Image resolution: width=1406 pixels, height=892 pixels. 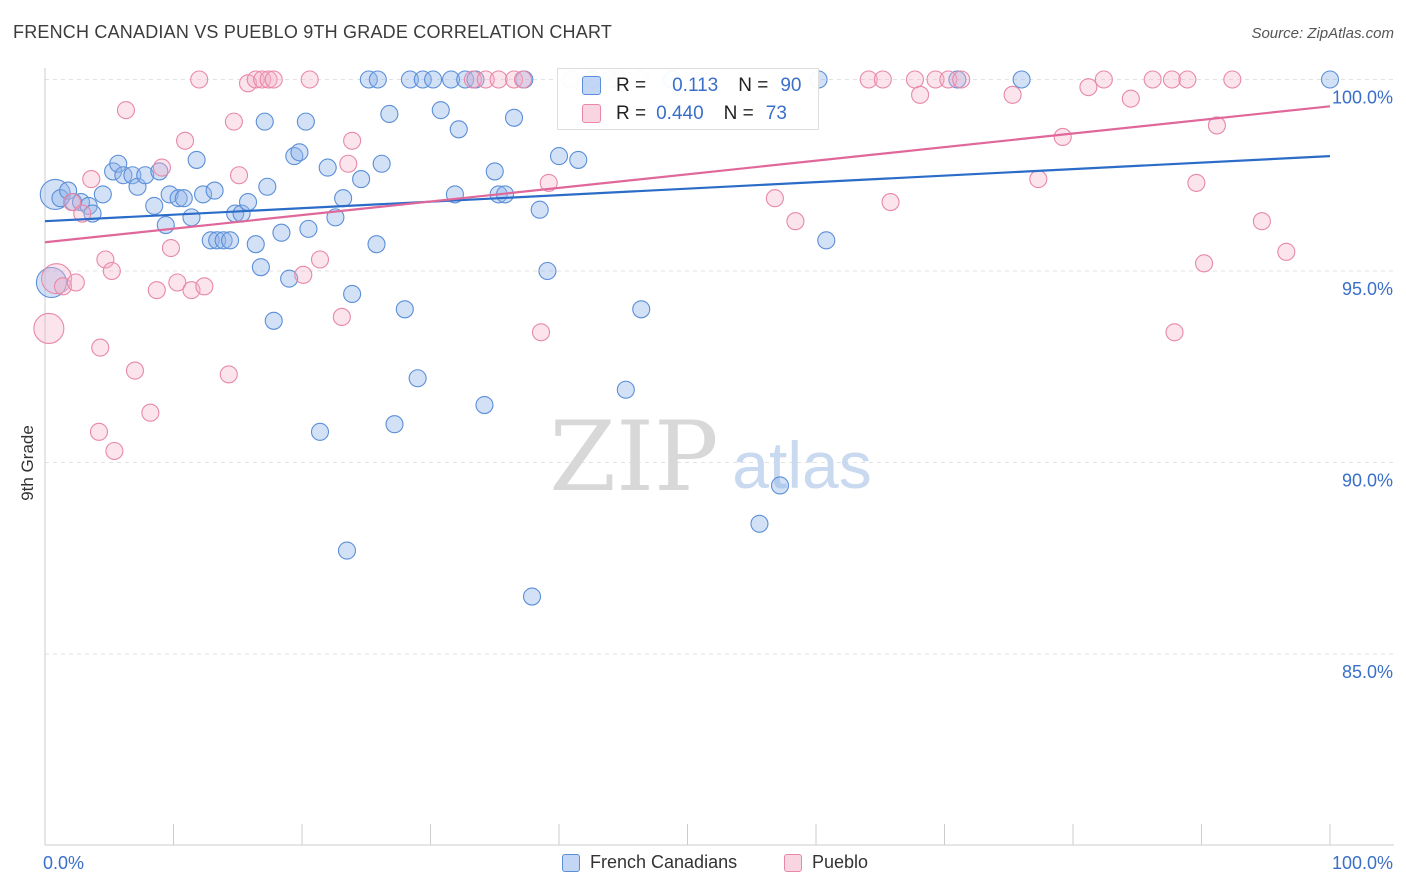 What do you see at coordinates (688, 99) in the screenshot?
I see `stats-box: R = 0.113 N = 90 R = 0.440 N = 73` at bounding box center [688, 99].